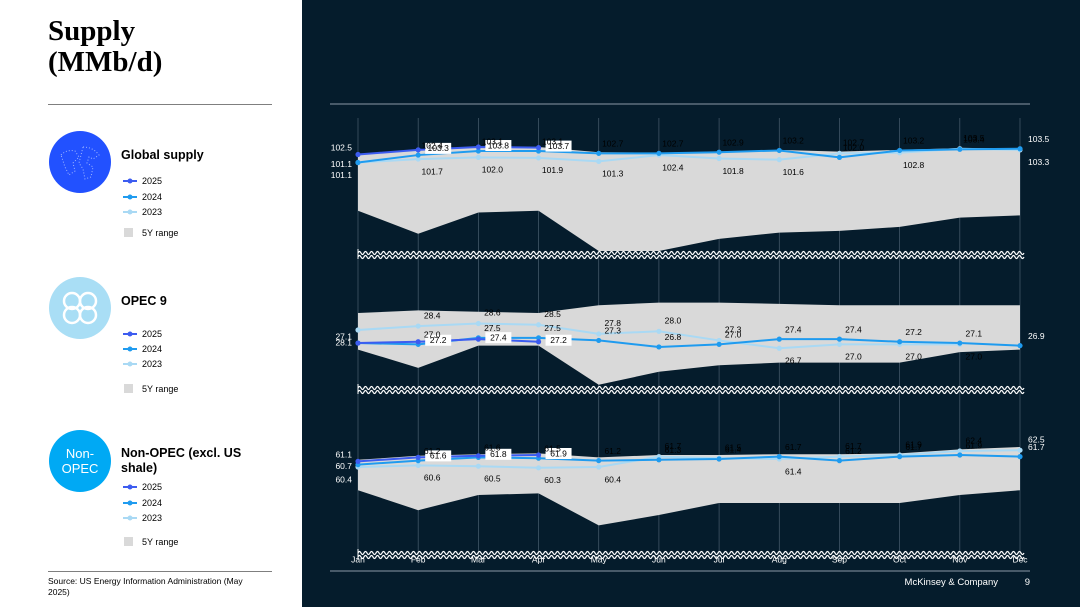 Image resolution: width=1080 pixels, height=612 pixels. What do you see at coordinates (733, 171) in the screenshot?
I see `data-label: 101.8` at bounding box center [733, 171].